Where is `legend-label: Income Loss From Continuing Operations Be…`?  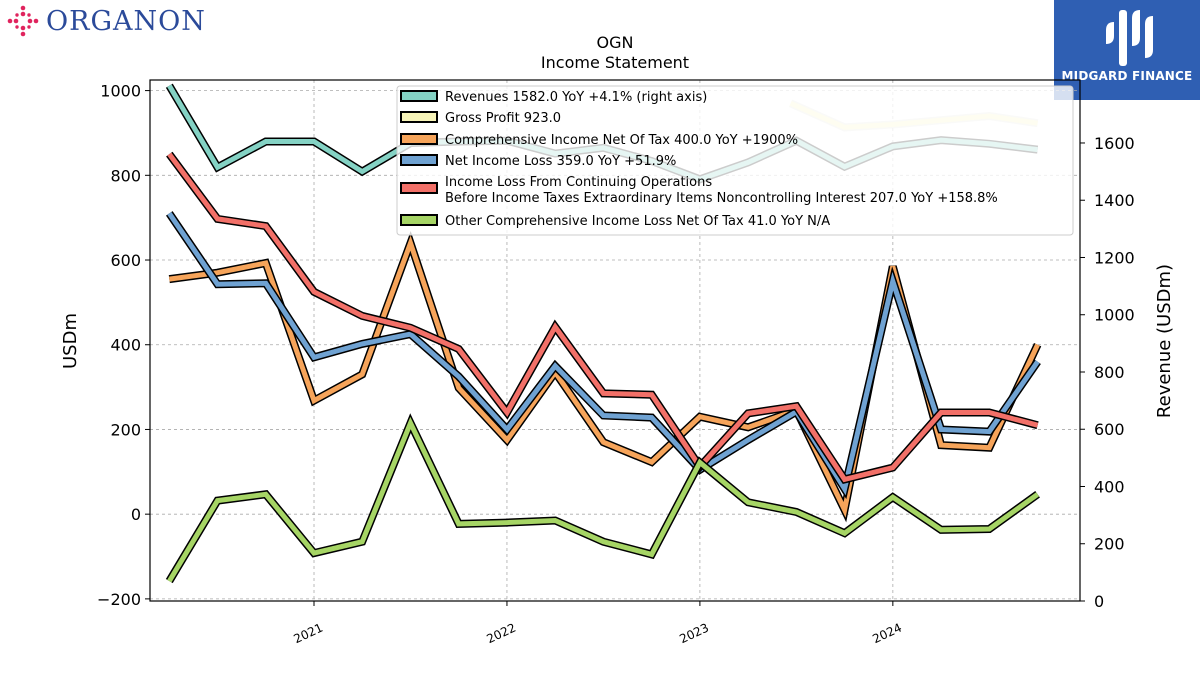
legend-label: Income Loss From Continuing Operations Be… is located at coordinates (721, 190).